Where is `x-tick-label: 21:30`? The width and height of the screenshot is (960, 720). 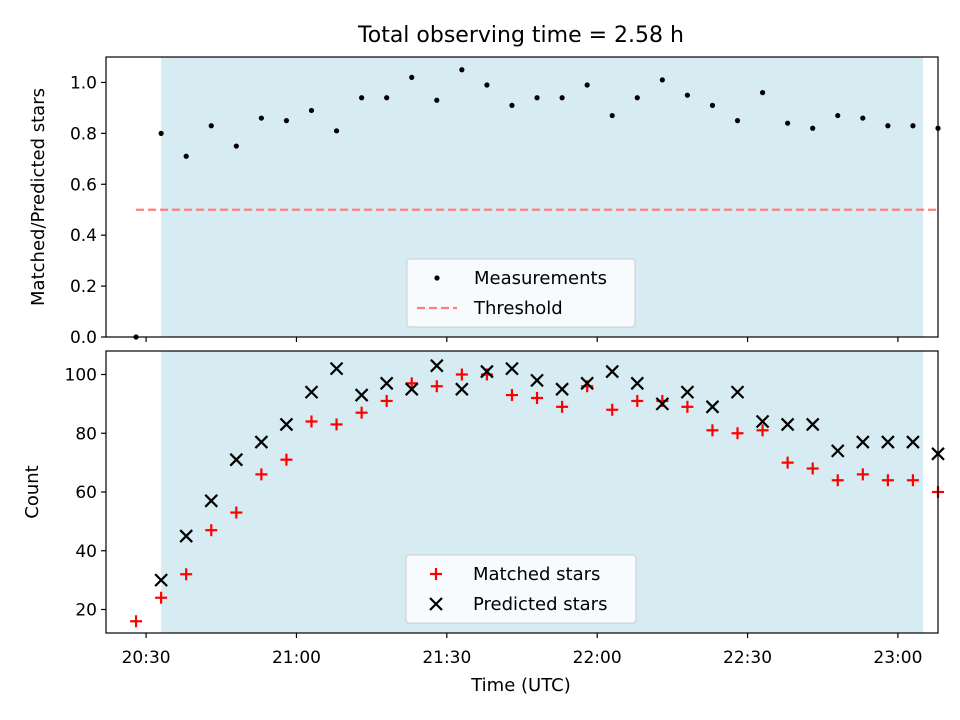
x-tick-label: 21:30 is located at coordinates (446, 658).